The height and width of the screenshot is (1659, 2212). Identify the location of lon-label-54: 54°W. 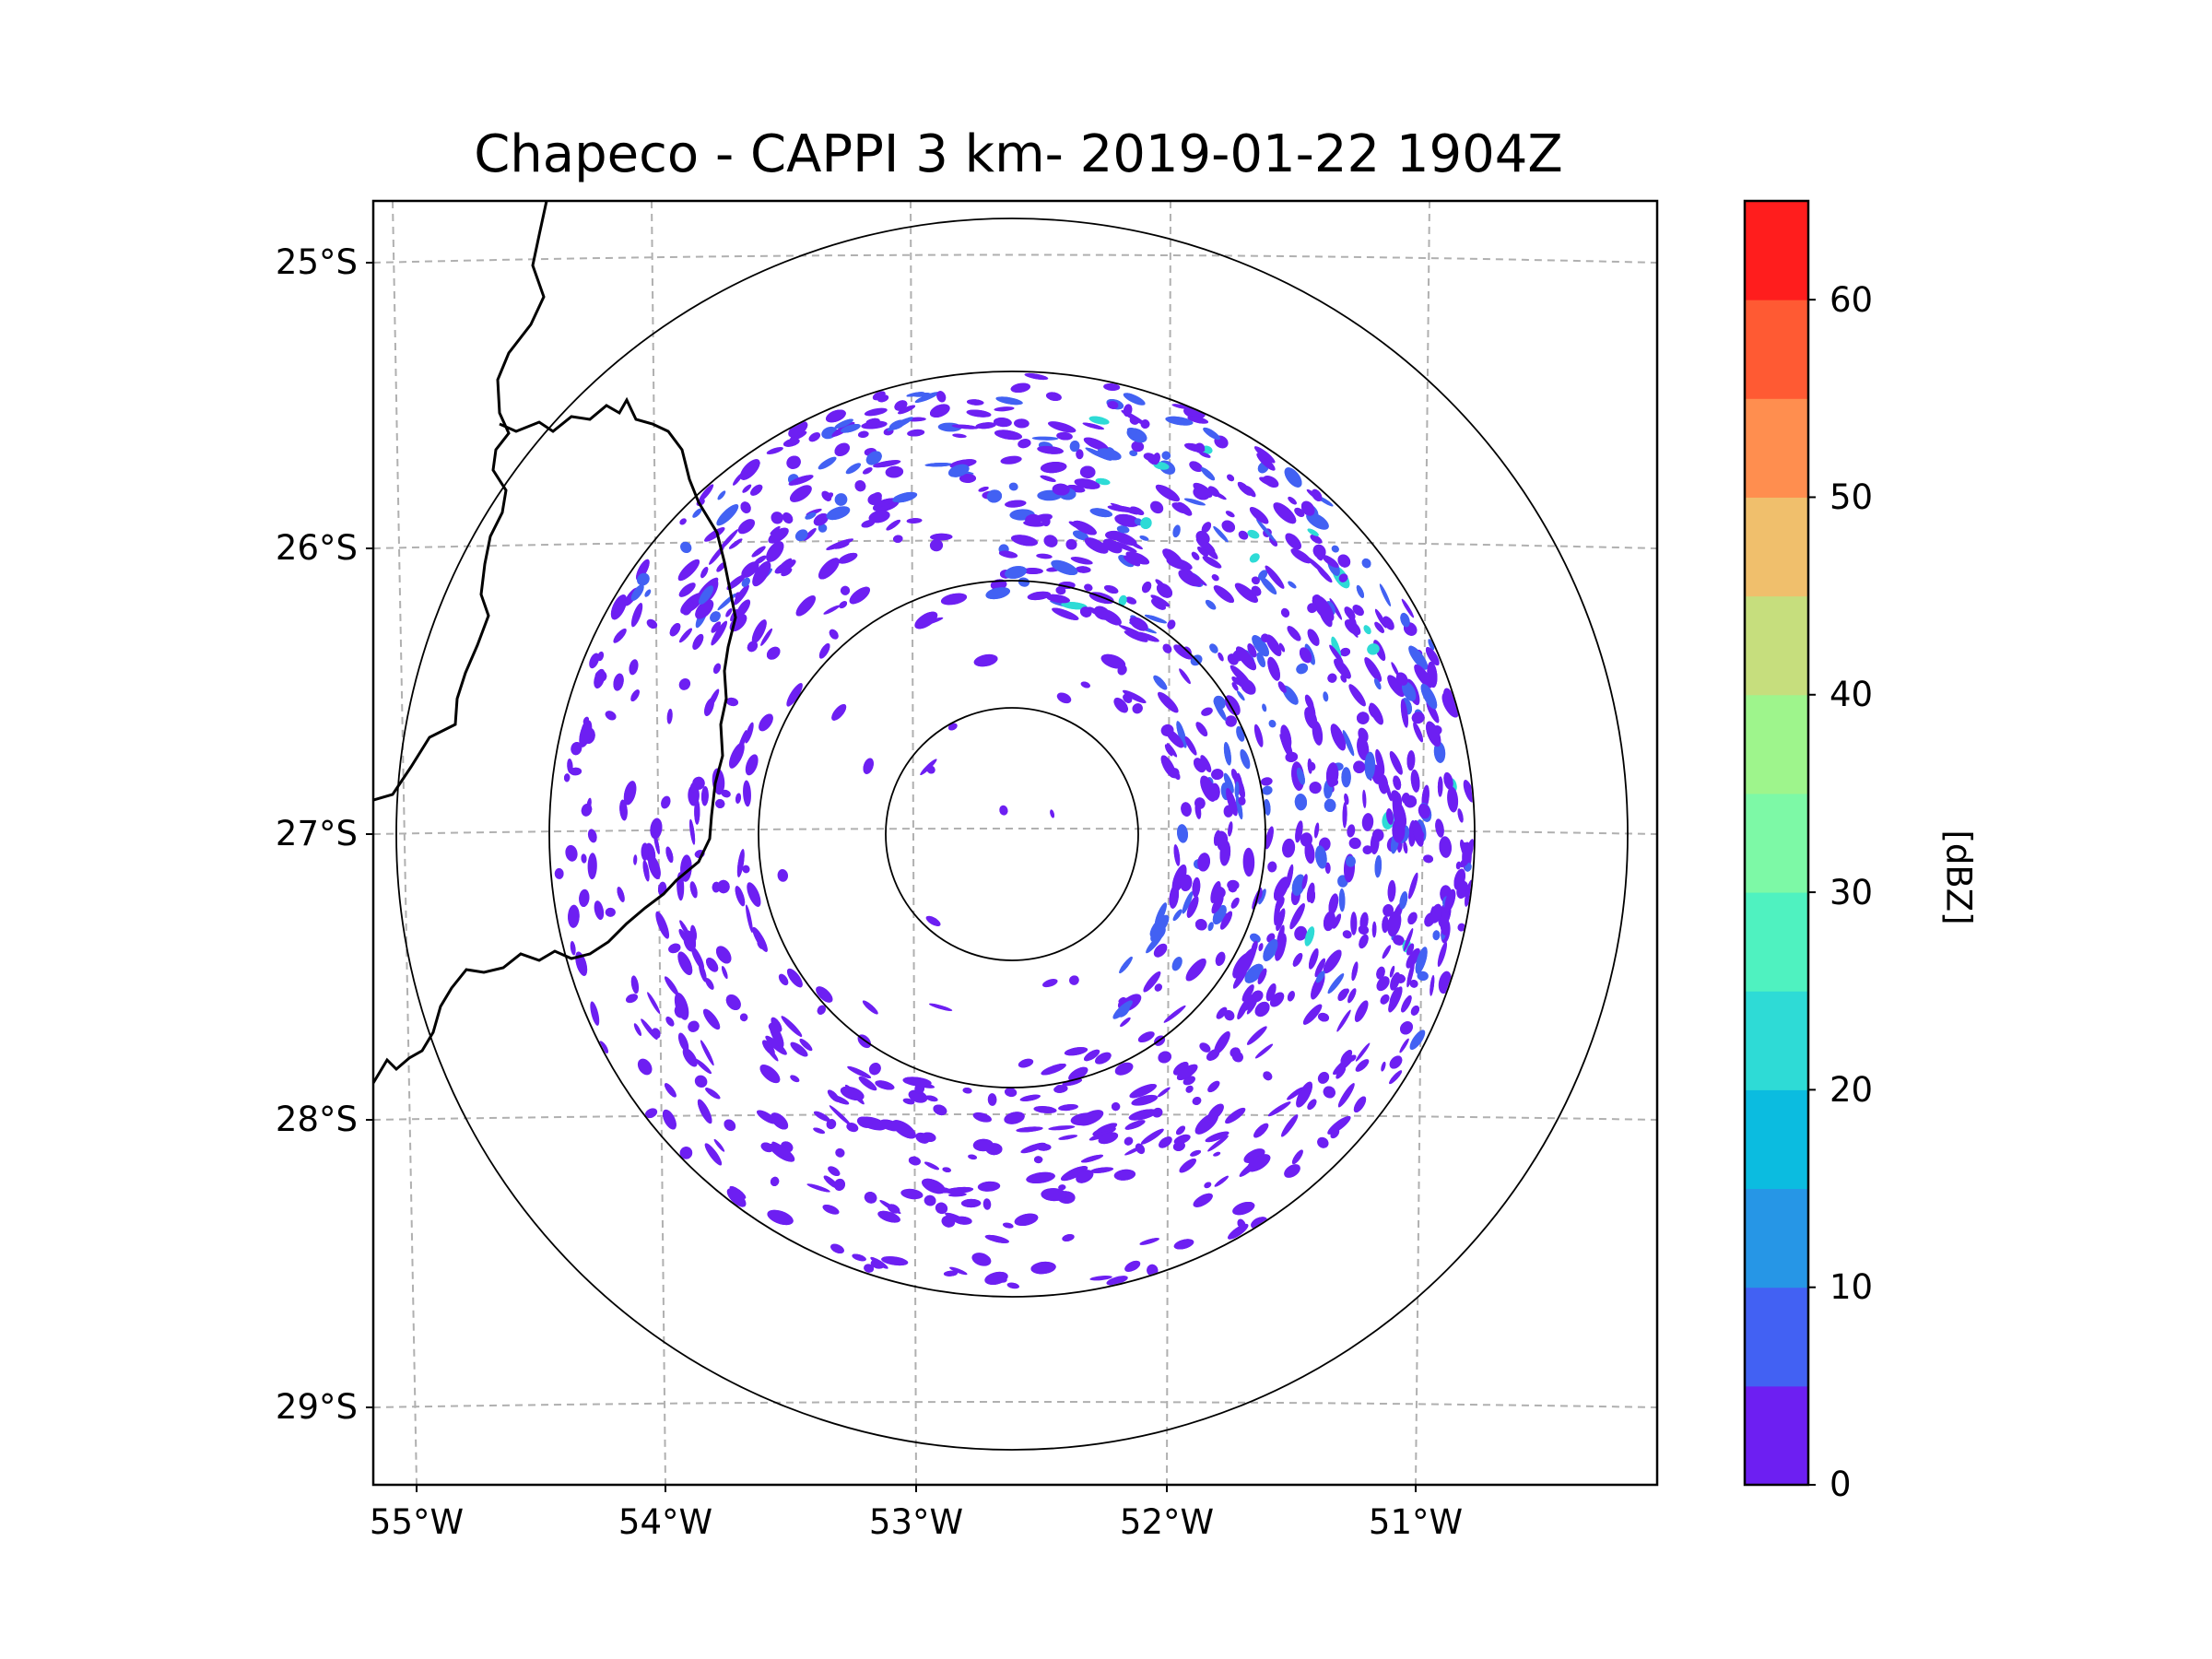
(665, 1522).